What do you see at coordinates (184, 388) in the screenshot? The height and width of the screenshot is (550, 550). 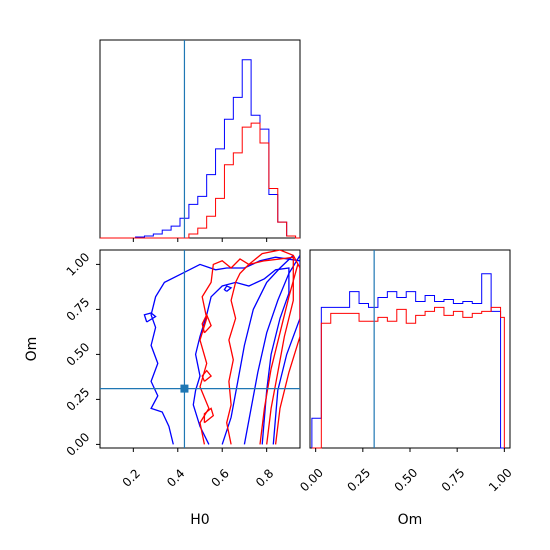 I see `joint-truth-marker` at bounding box center [184, 388].